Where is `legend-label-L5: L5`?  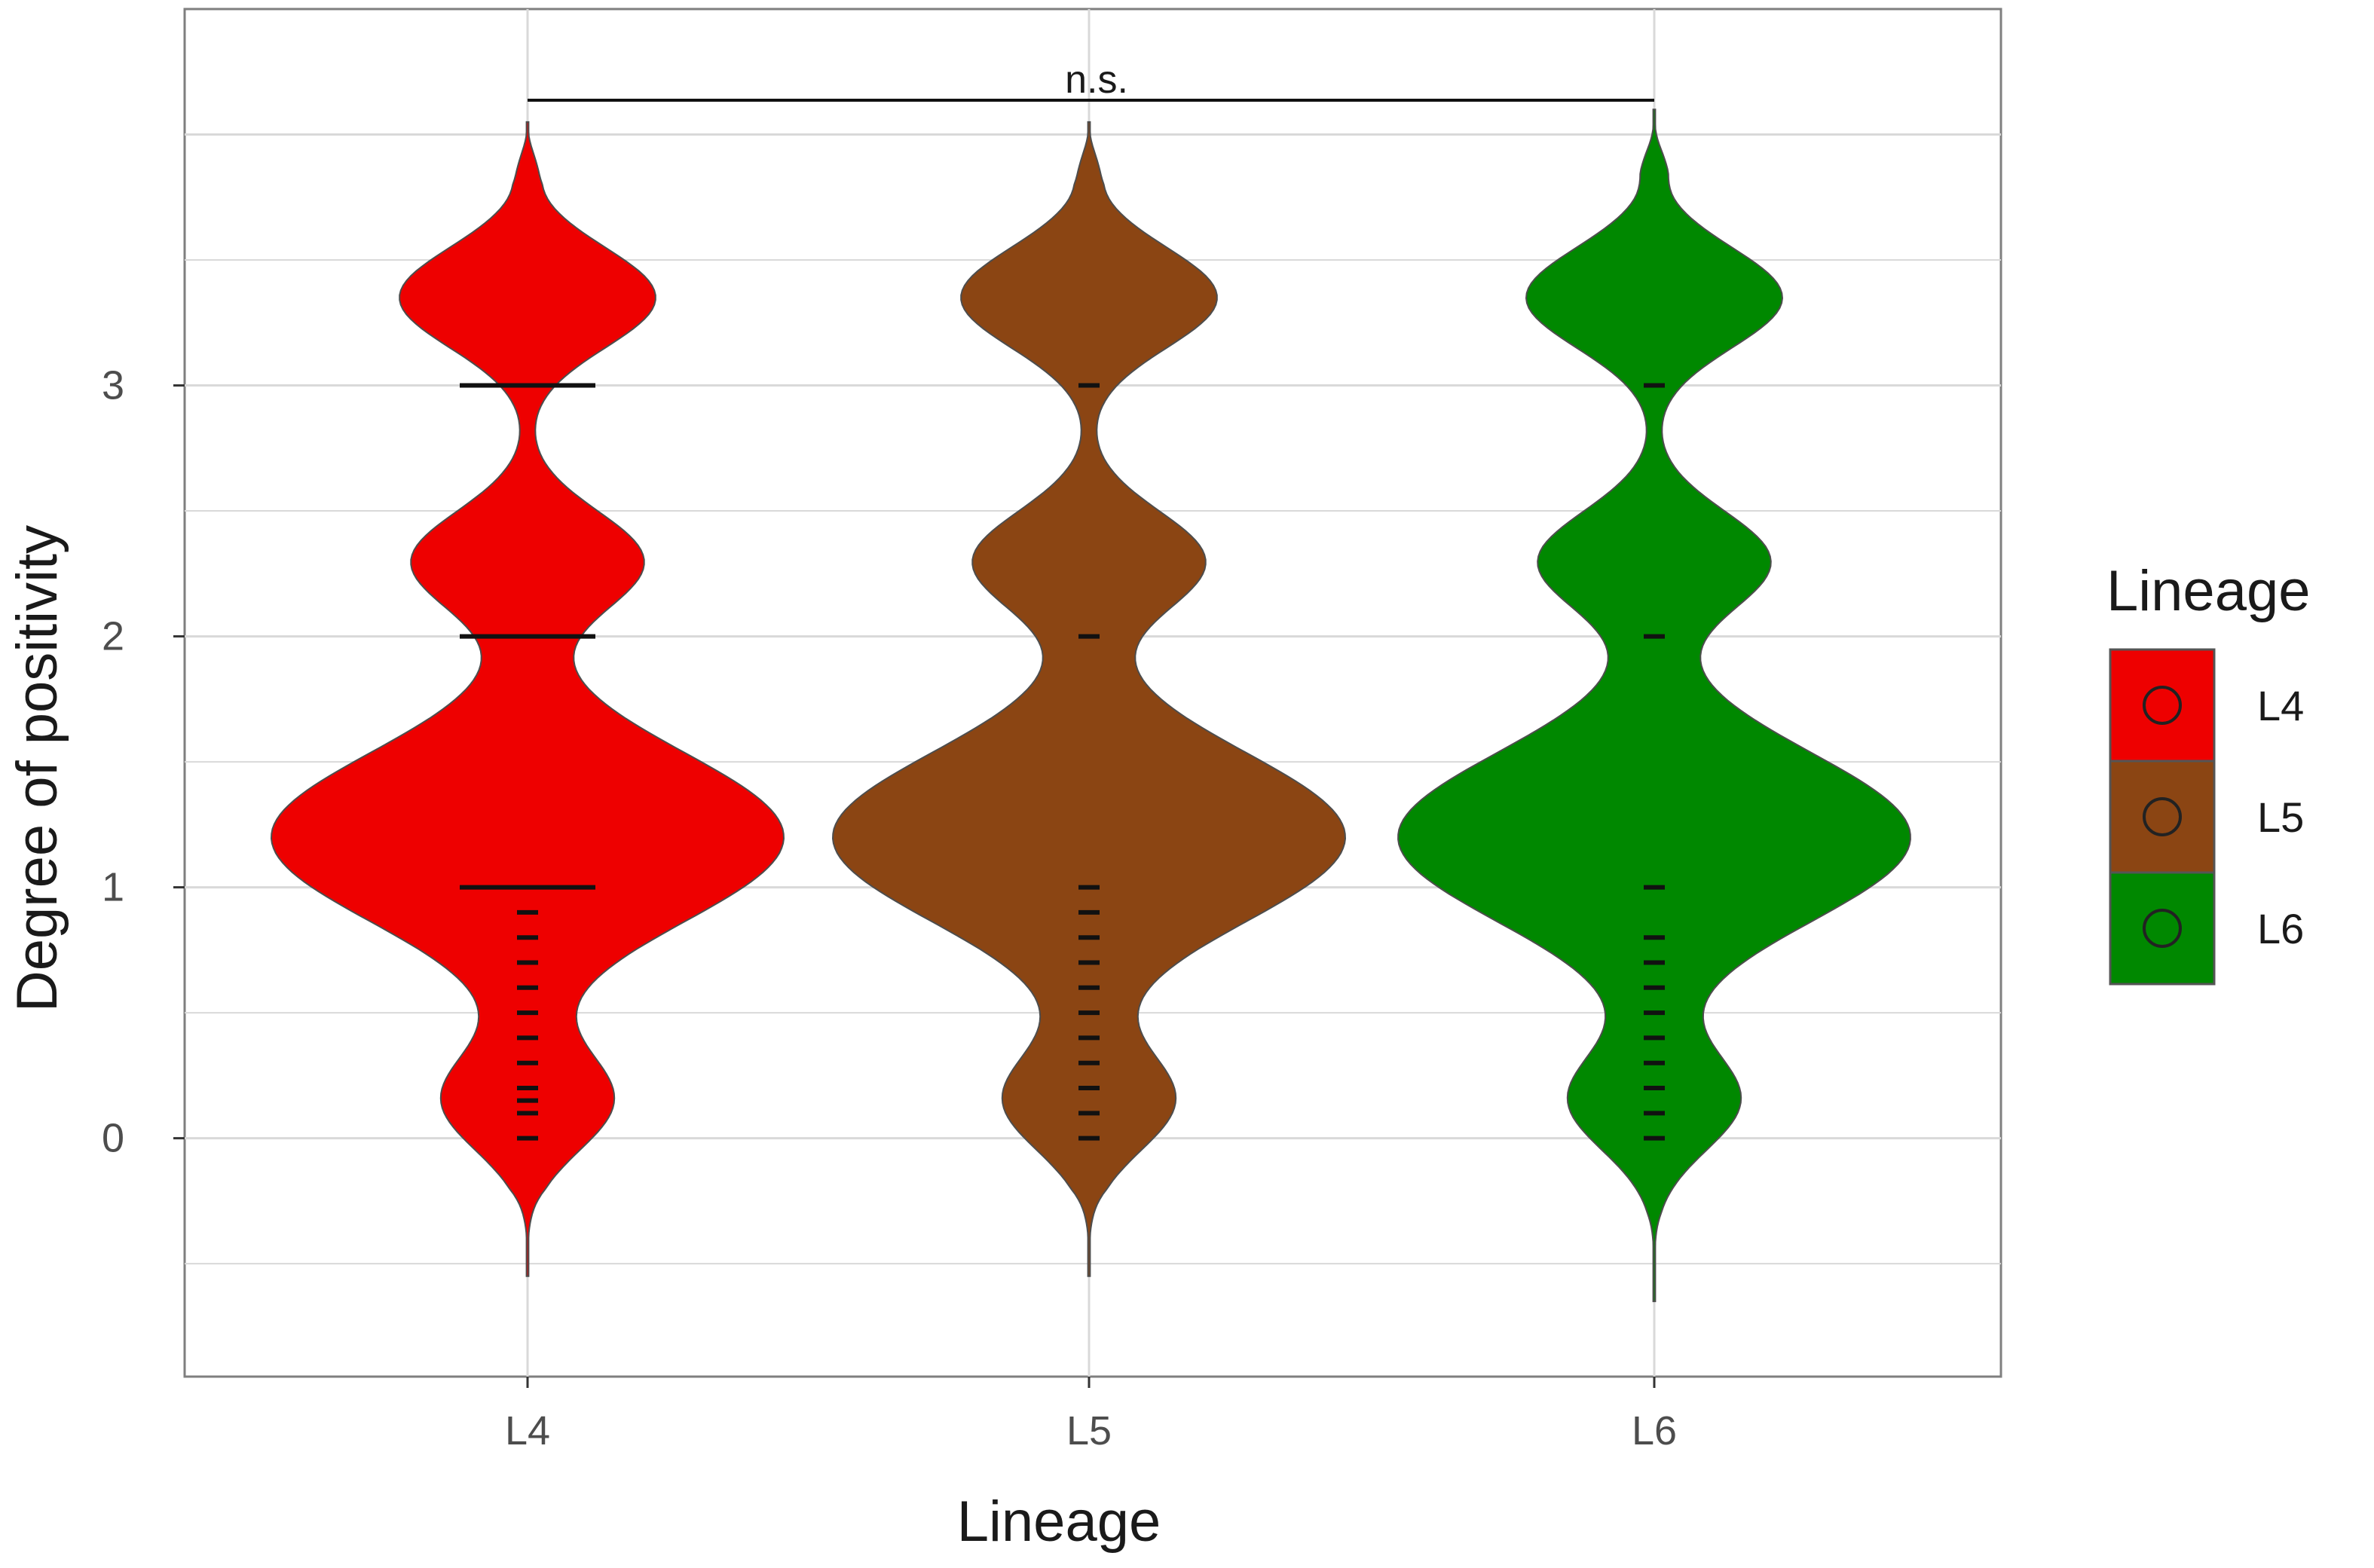 legend-label-L5: L5 is located at coordinates (2280, 817).